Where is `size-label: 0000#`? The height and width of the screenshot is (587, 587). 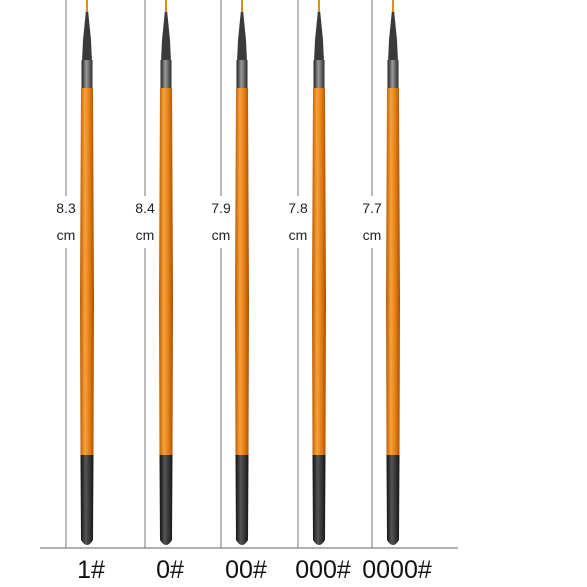
size-label: 0000# is located at coordinates (397, 570).